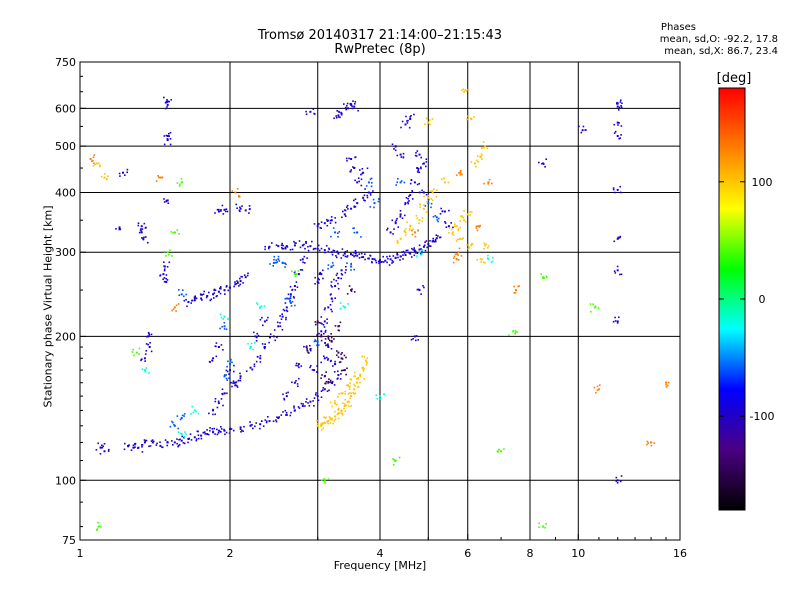 This screenshot has width=800, height=600. I want to click on y-tick-label: 100, so click(65, 480).